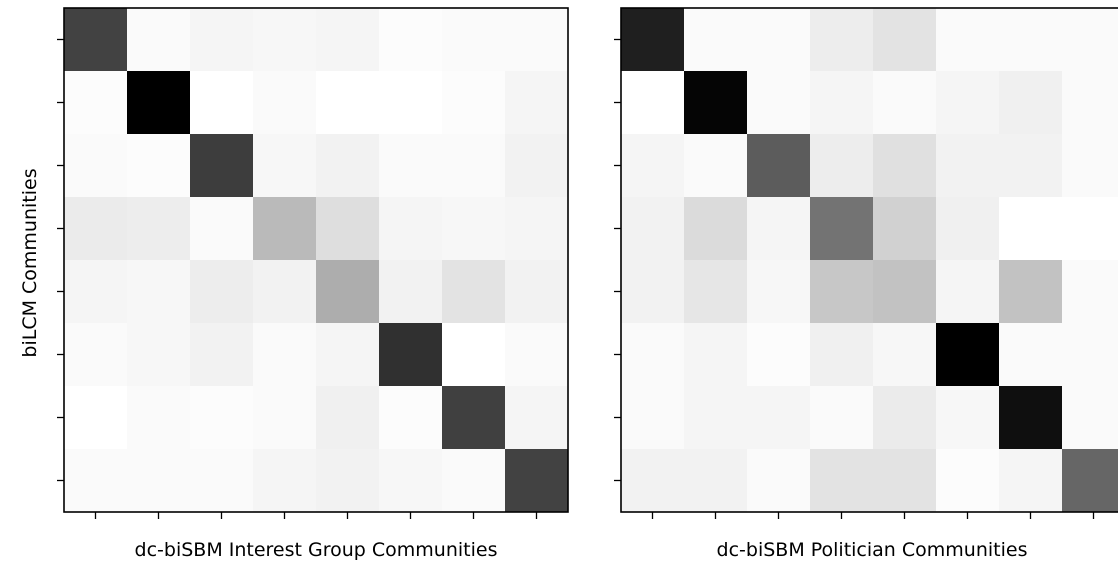 The image size is (1118, 567). What do you see at coordinates (316, 550) in the screenshot?
I see `x-axis-label-interest-groups: dc-biSBM Interest Group Communities` at bounding box center [316, 550].